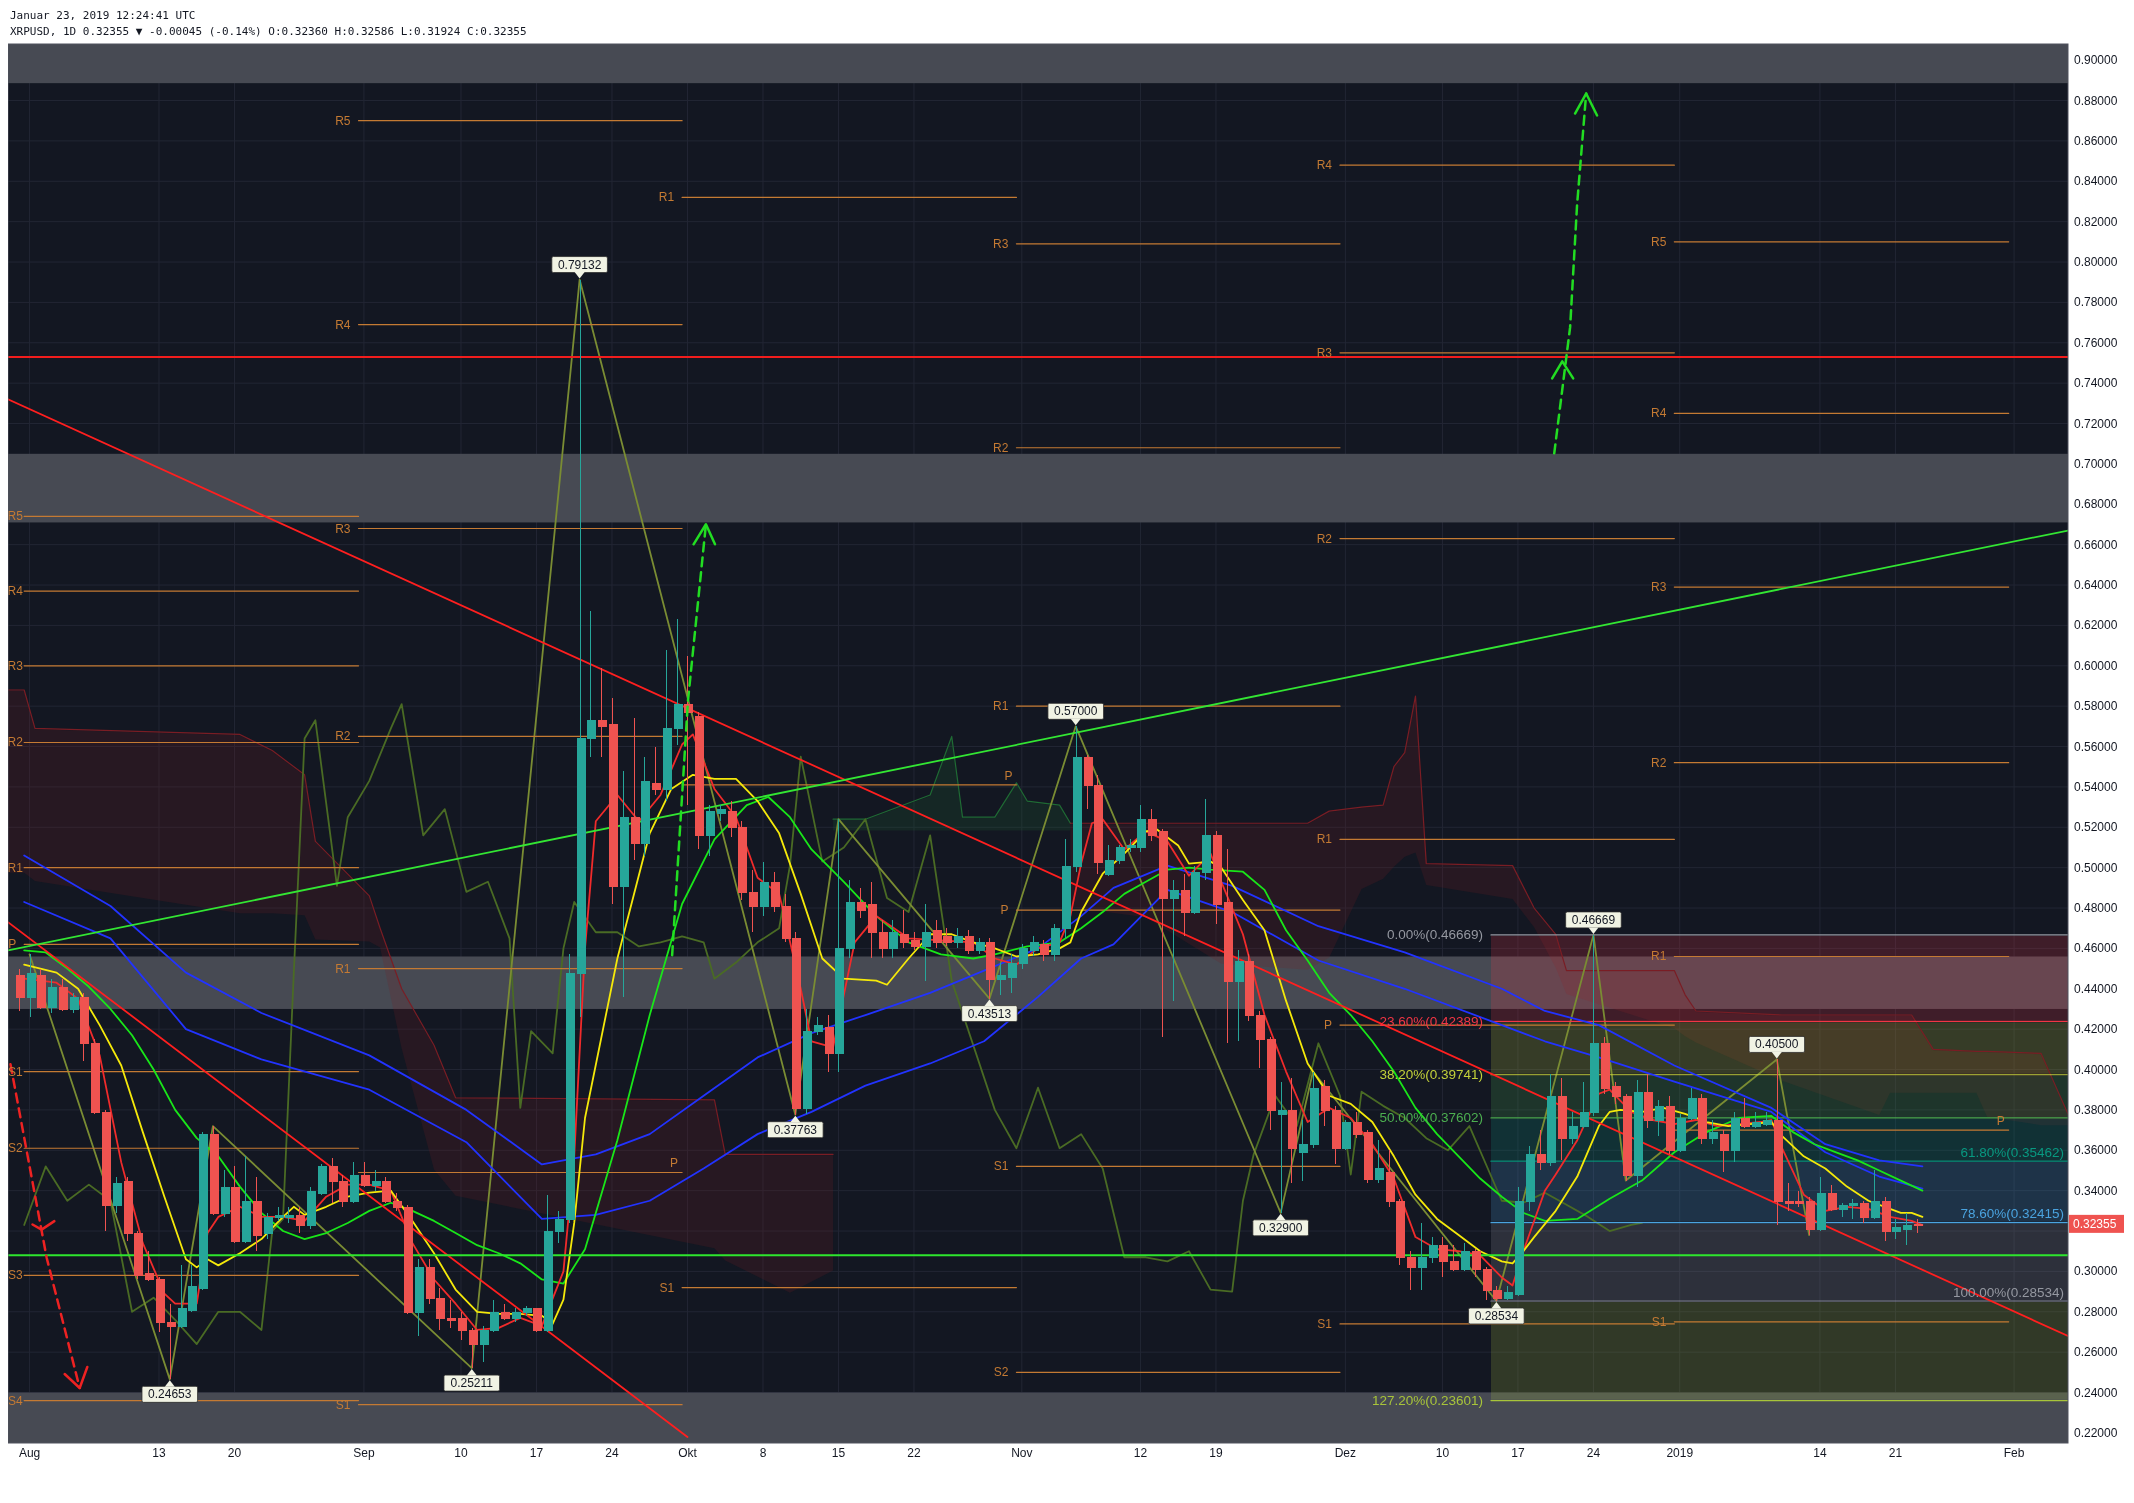 Image resolution: width=2134 pixels, height=1503 pixels. Describe the element at coordinates (2096, 1190) in the screenshot. I see `y-tick-label: 0.34000` at that location.